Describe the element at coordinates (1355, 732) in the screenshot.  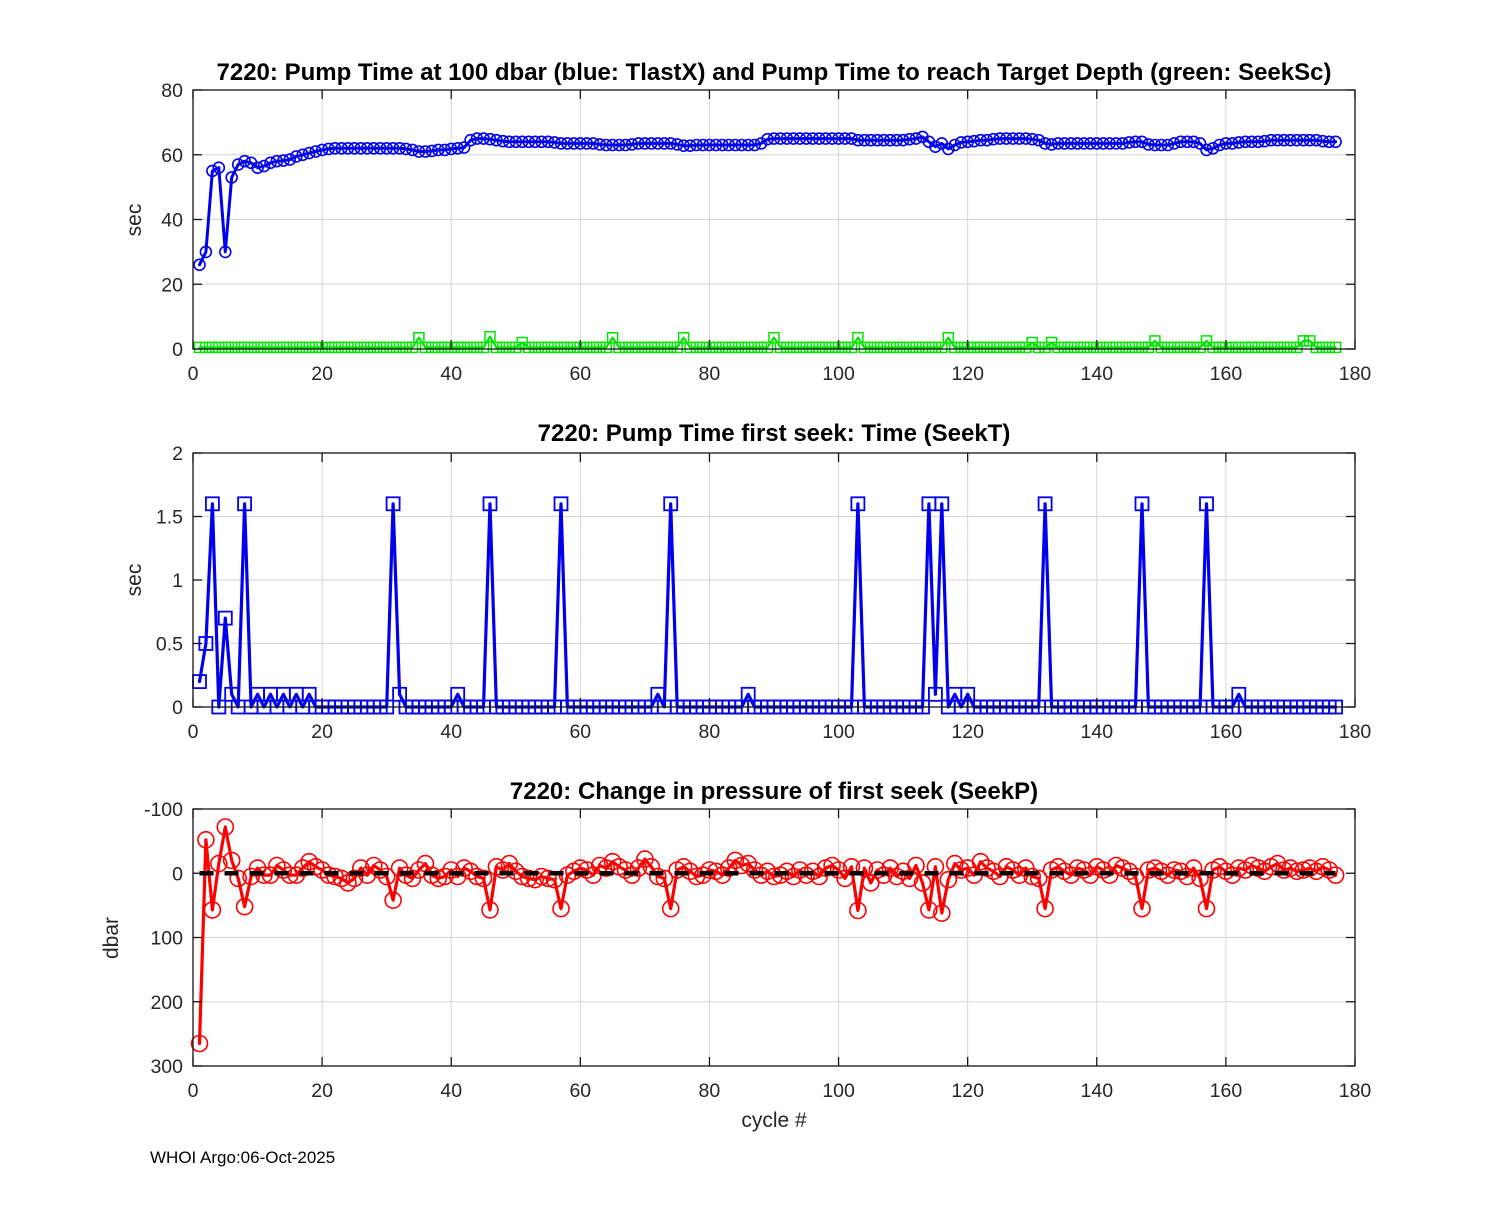
I see `x-tick-label: 180` at that location.